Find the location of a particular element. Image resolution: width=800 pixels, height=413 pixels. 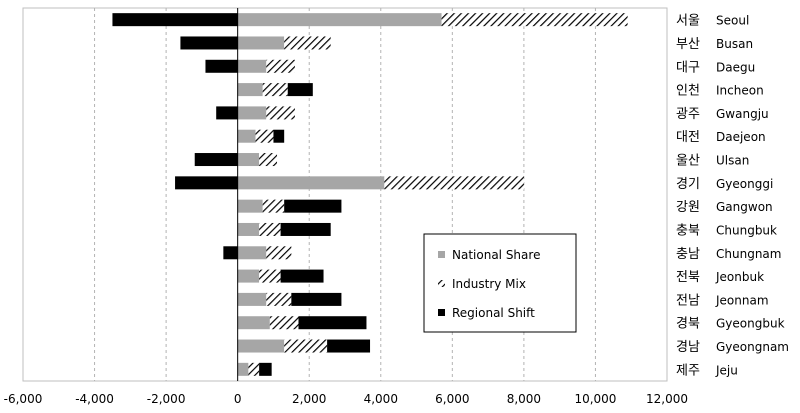

category-label-ko-jeonbuk: 전북 is located at coordinates (688, 277).